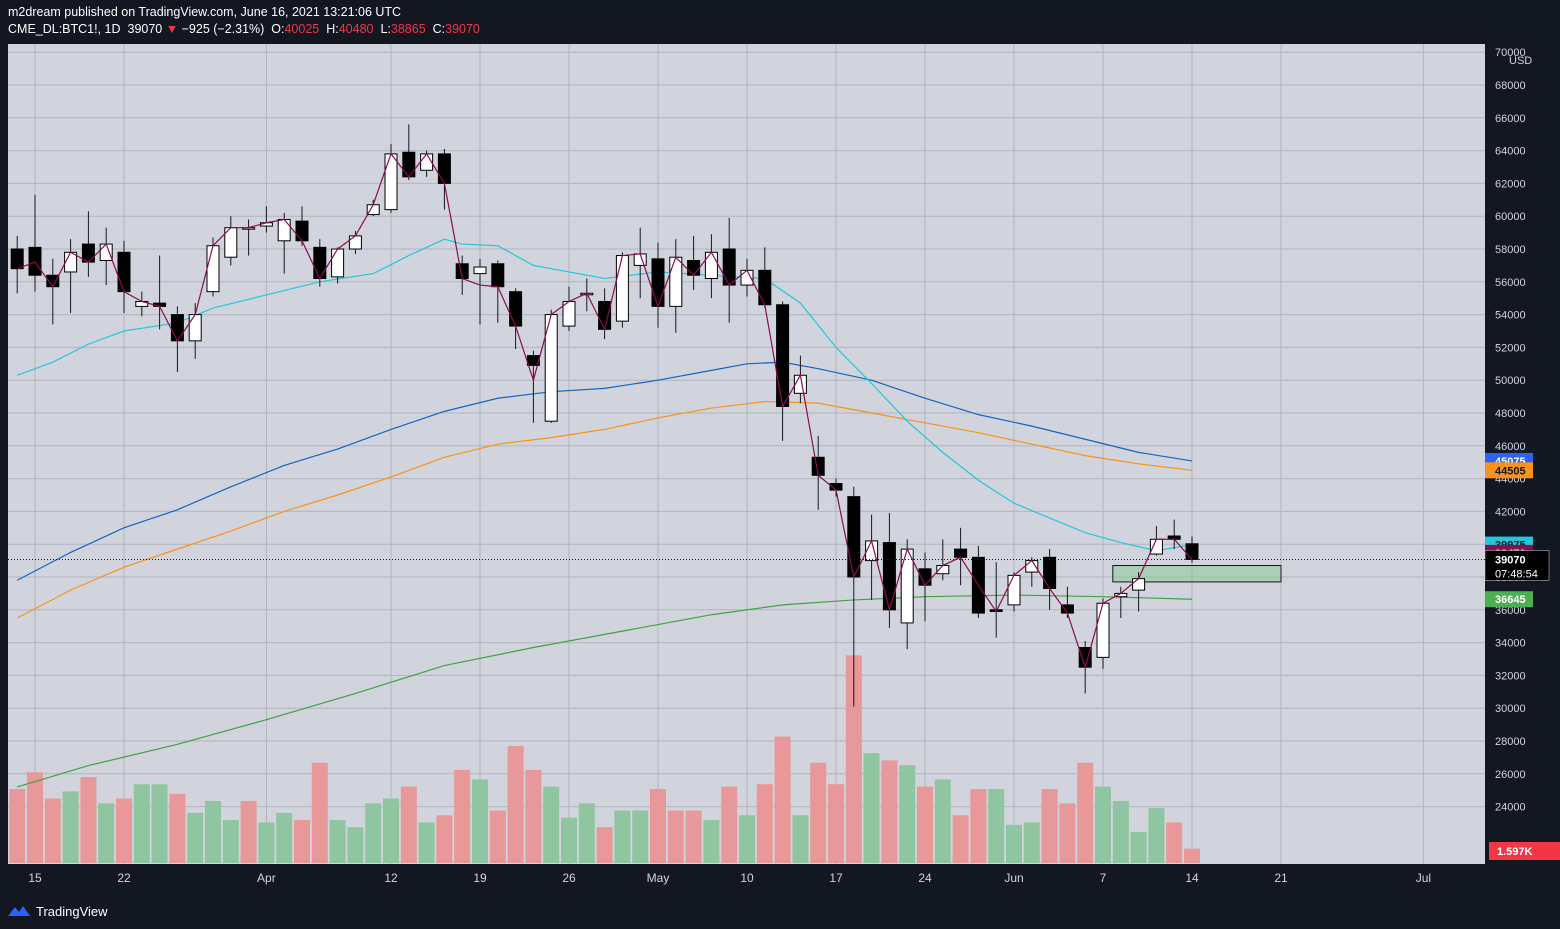  I want to click on price-tick-label: 54000, so click(1510, 316).